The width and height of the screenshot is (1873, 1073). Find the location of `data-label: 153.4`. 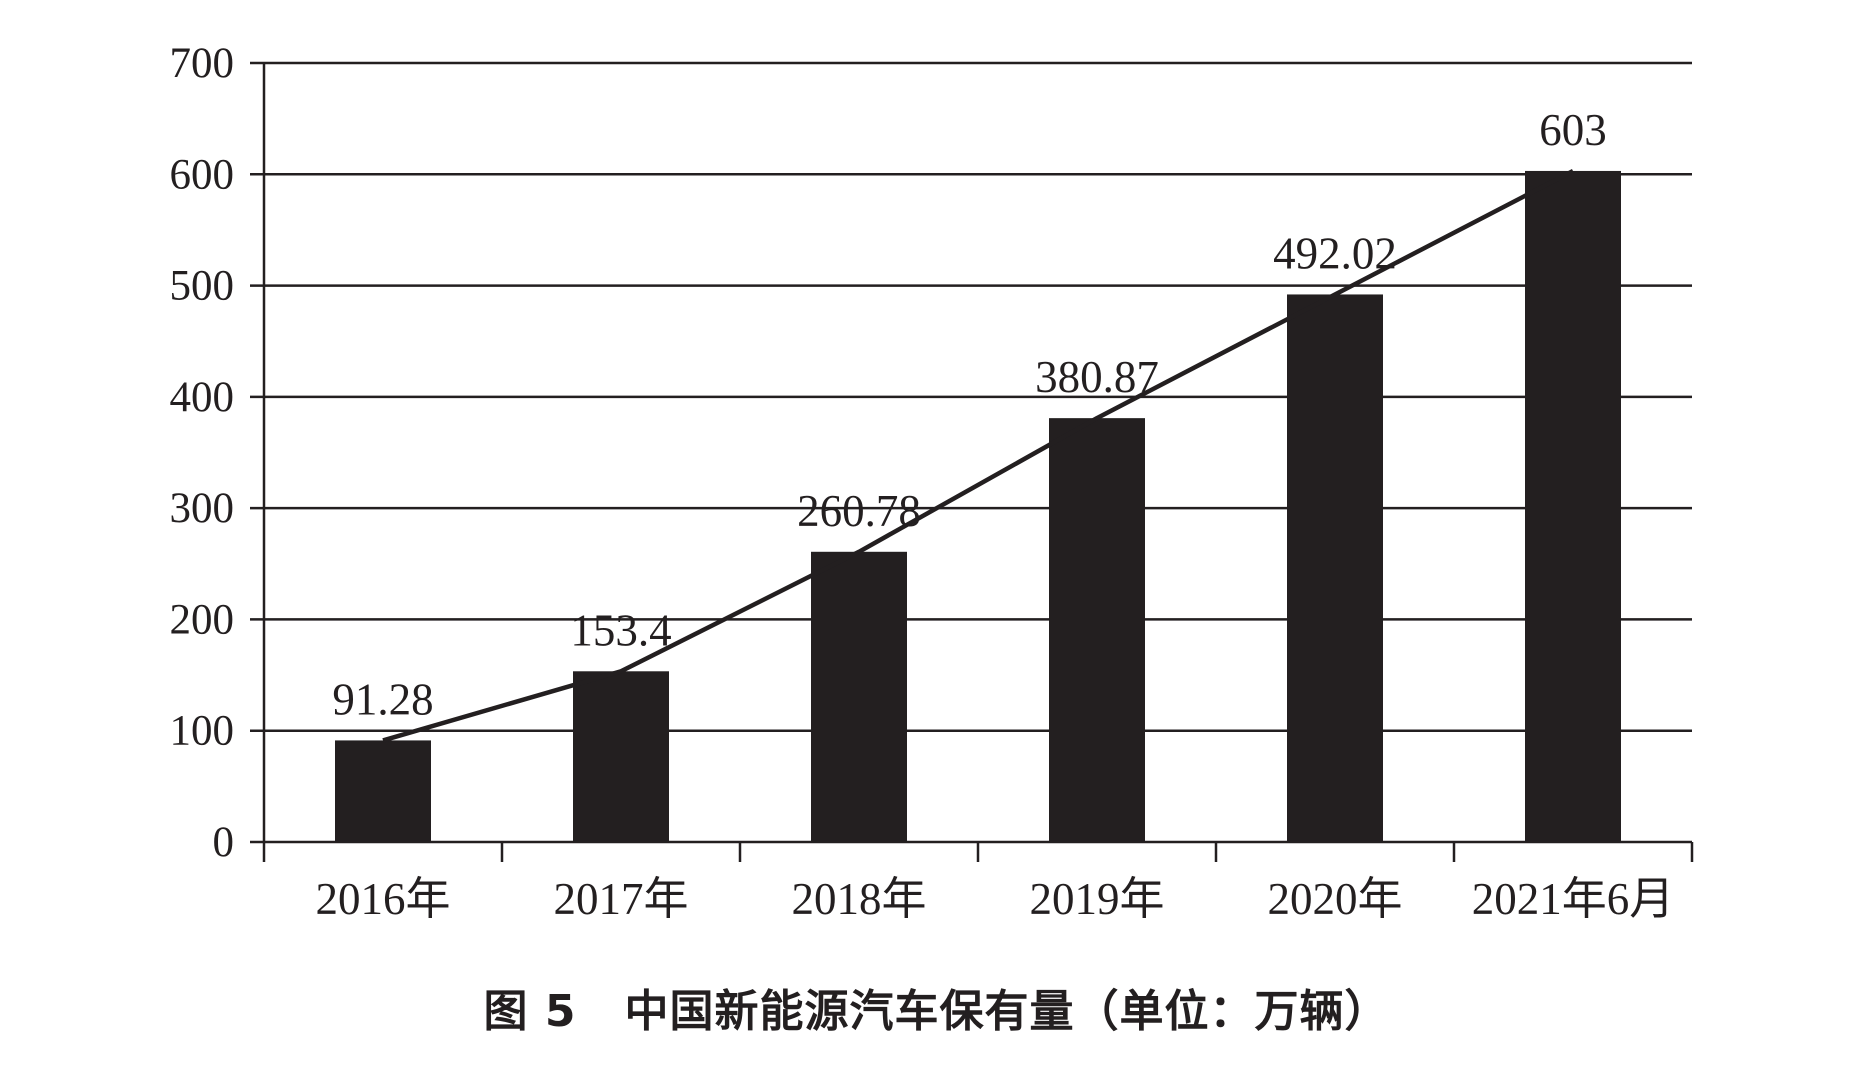

data-label: 153.4 is located at coordinates (620, 630).